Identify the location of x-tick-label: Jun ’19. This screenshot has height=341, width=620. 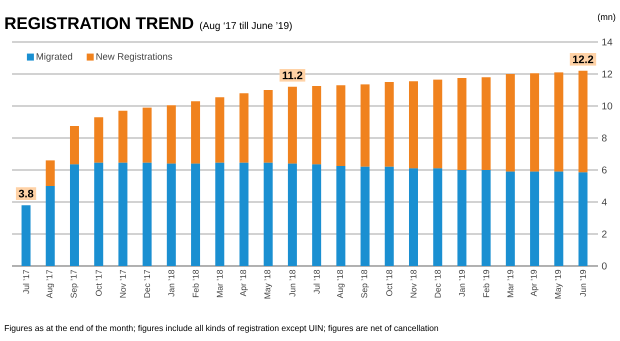
(583, 283).